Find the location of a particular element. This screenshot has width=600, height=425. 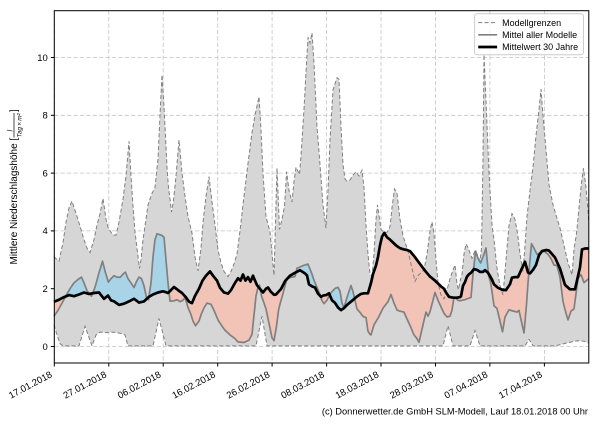

svg-text: 0 is located at coordinates (45, 347).